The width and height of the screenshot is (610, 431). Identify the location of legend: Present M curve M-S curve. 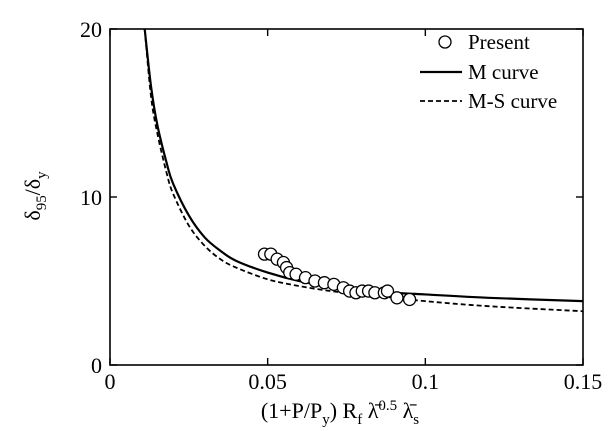
(488, 71).